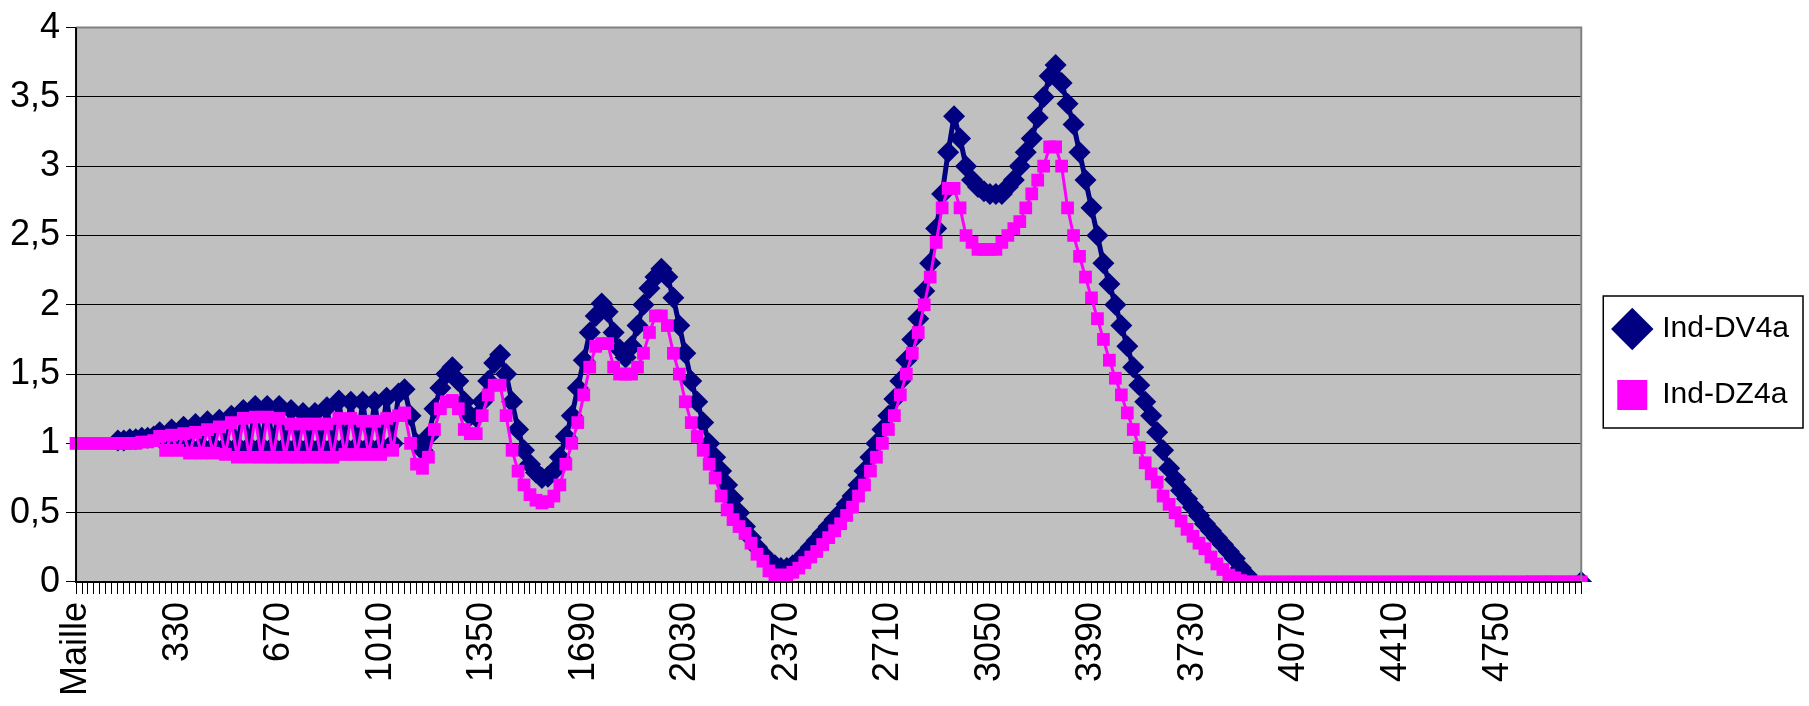 This screenshot has height=706, width=1809. I want to click on x-tick-label: 1690, so click(581, 642).